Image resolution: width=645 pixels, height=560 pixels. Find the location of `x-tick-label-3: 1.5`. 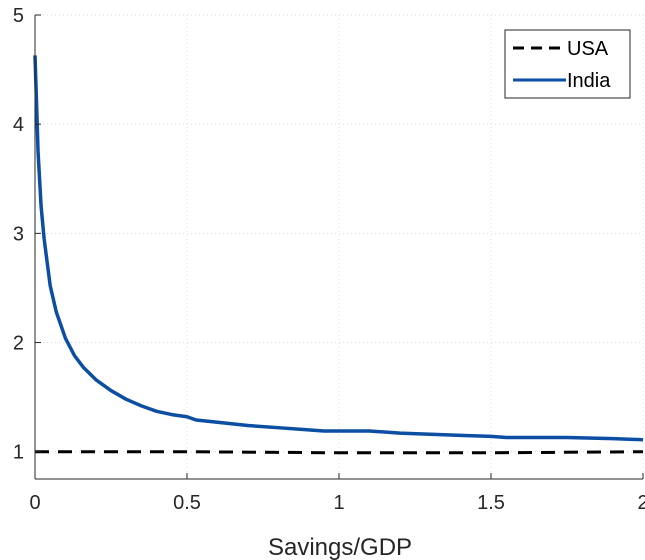

x-tick-label-3: 1.5 is located at coordinates (491, 503).